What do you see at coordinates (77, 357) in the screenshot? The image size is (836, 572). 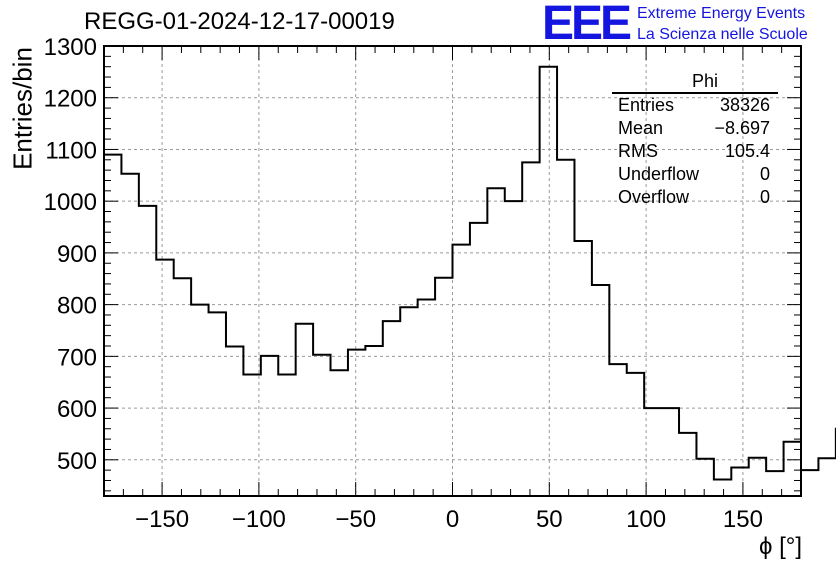 I see `y-tick-label: 700` at bounding box center [77, 357].